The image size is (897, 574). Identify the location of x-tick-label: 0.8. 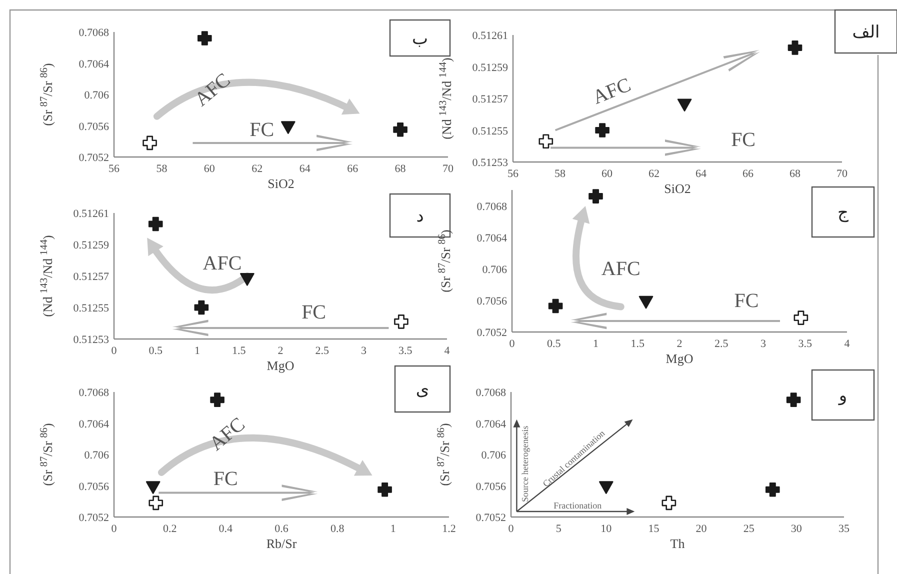
(337, 529).